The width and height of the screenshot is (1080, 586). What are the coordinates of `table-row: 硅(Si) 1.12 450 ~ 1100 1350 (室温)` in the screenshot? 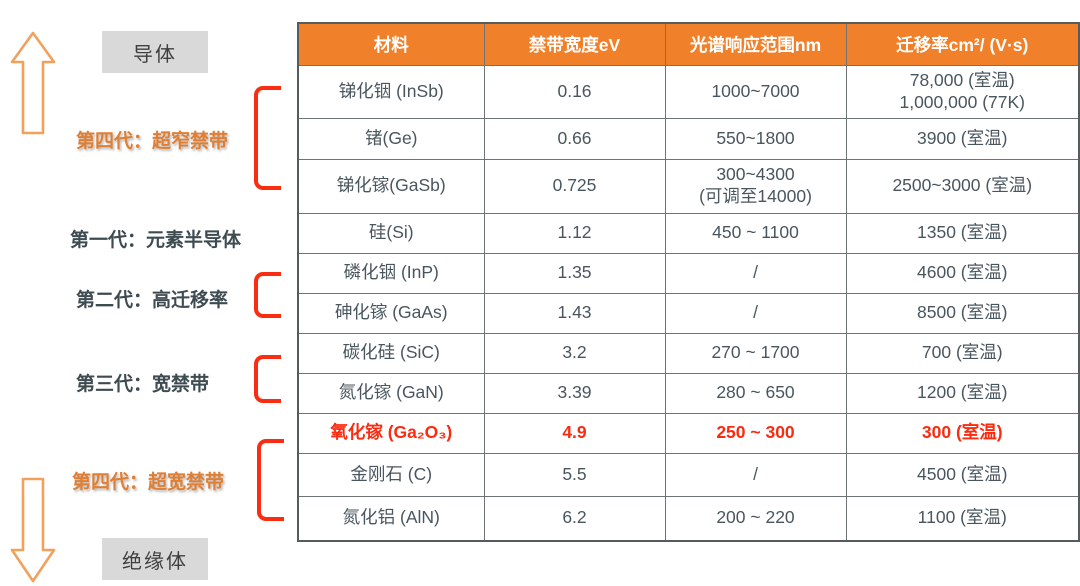 It's located at (688, 233).